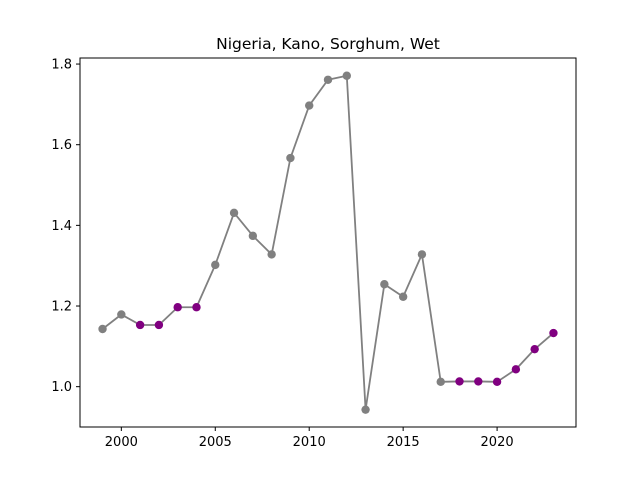  What do you see at coordinates (403, 442) in the screenshot?
I see `x-tick-label: 2015` at bounding box center [403, 442].